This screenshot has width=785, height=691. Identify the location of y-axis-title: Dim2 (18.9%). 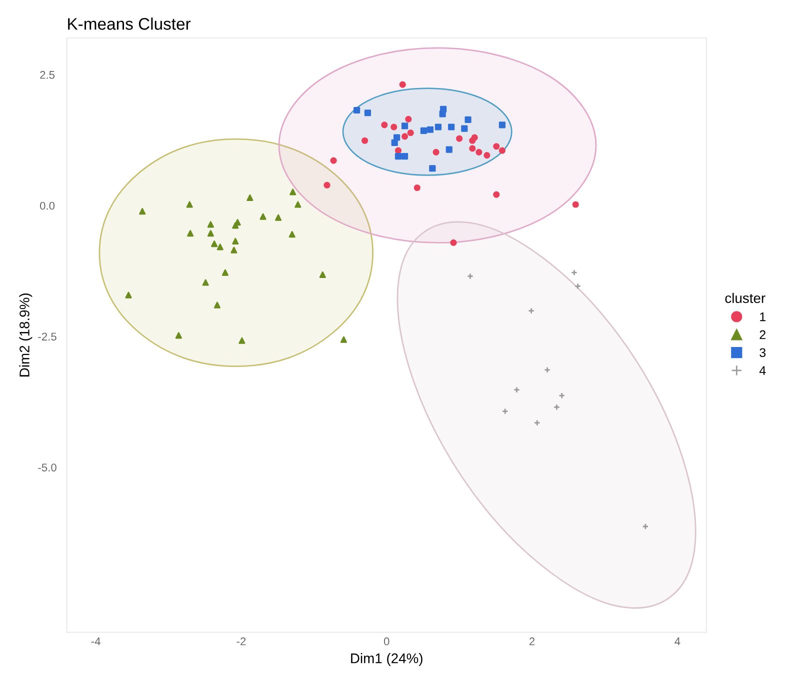
(25, 335).